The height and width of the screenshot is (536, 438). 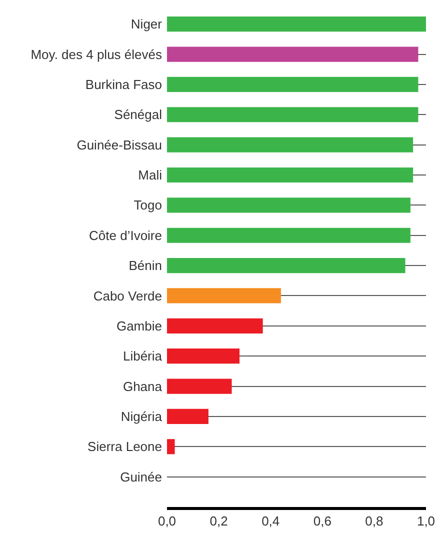 What do you see at coordinates (150, 175) in the screenshot?
I see `y-tick-label: Mali` at bounding box center [150, 175].